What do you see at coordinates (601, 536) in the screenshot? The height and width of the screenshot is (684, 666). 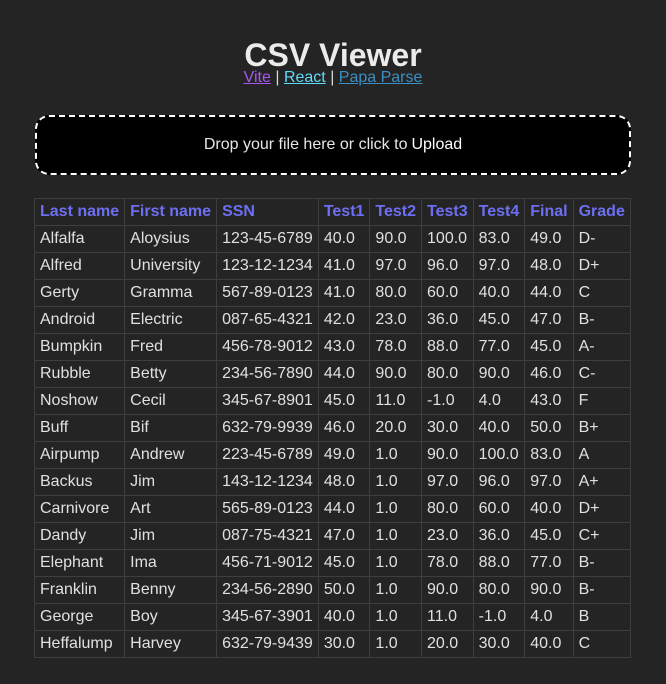 I see `table-cell: C+` at bounding box center [601, 536].